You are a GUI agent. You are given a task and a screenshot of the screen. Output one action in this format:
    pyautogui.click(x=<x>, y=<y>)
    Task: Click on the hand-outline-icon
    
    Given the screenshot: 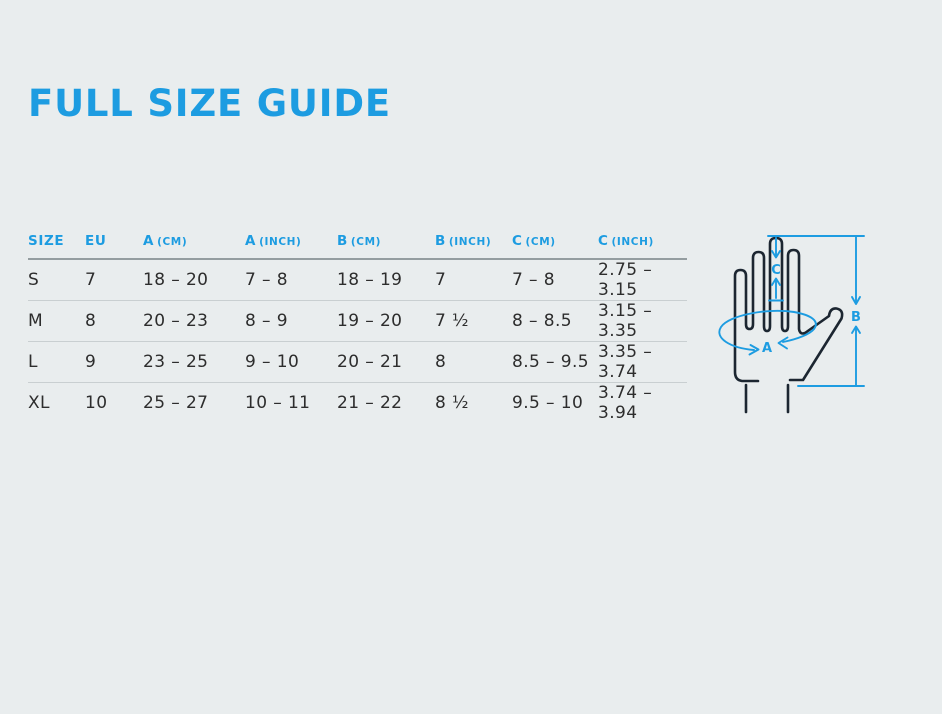 What is the action you would take?
    pyautogui.click(x=788, y=325)
    